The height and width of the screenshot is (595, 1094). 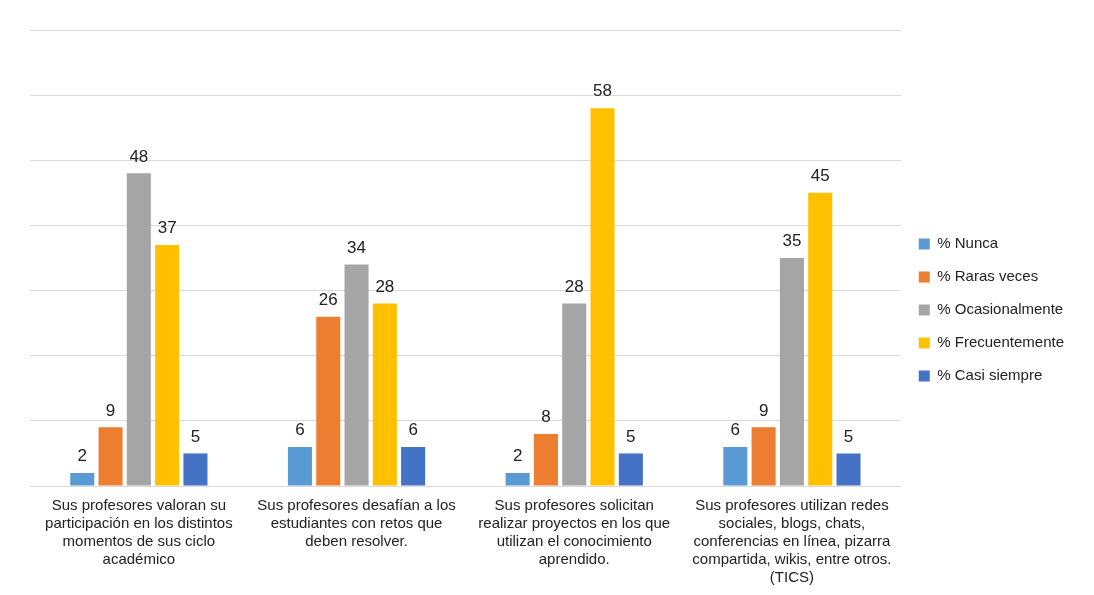 What do you see at coordinates (792, 241) in the screenshot?
I see `data-label: 35` at bounding box center [792, 241].